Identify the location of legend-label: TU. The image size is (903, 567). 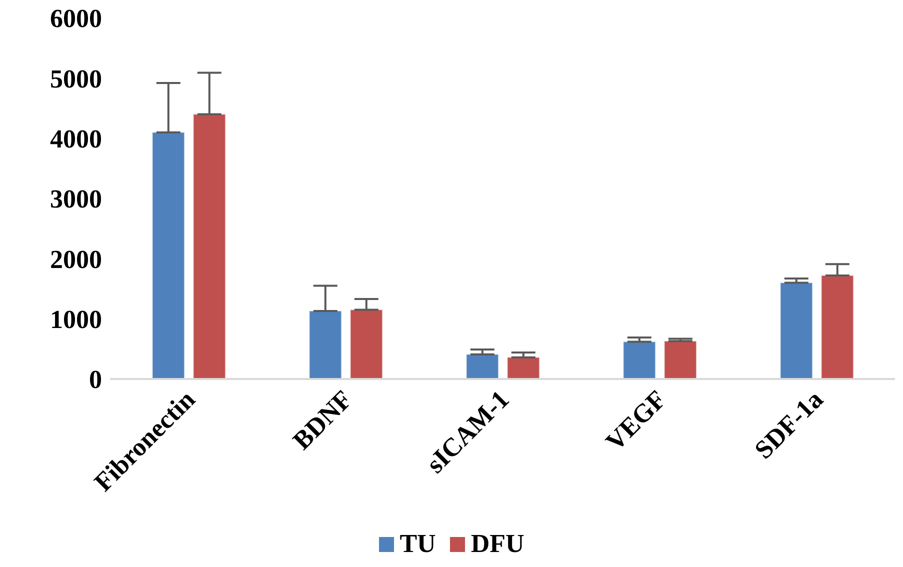
(417, 544).